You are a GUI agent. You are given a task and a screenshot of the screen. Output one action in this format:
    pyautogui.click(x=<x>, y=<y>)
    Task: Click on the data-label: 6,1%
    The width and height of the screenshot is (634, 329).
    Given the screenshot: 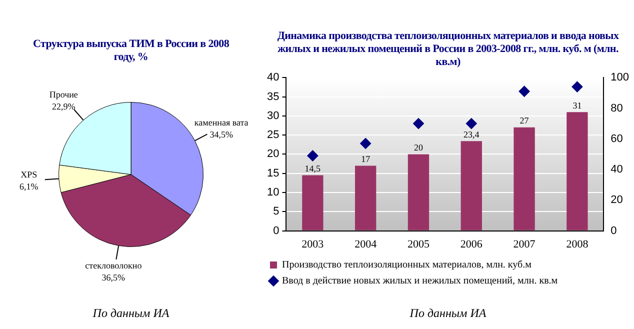 What is the action you would take?
    pyautogui.click(x=29, y=186)
    